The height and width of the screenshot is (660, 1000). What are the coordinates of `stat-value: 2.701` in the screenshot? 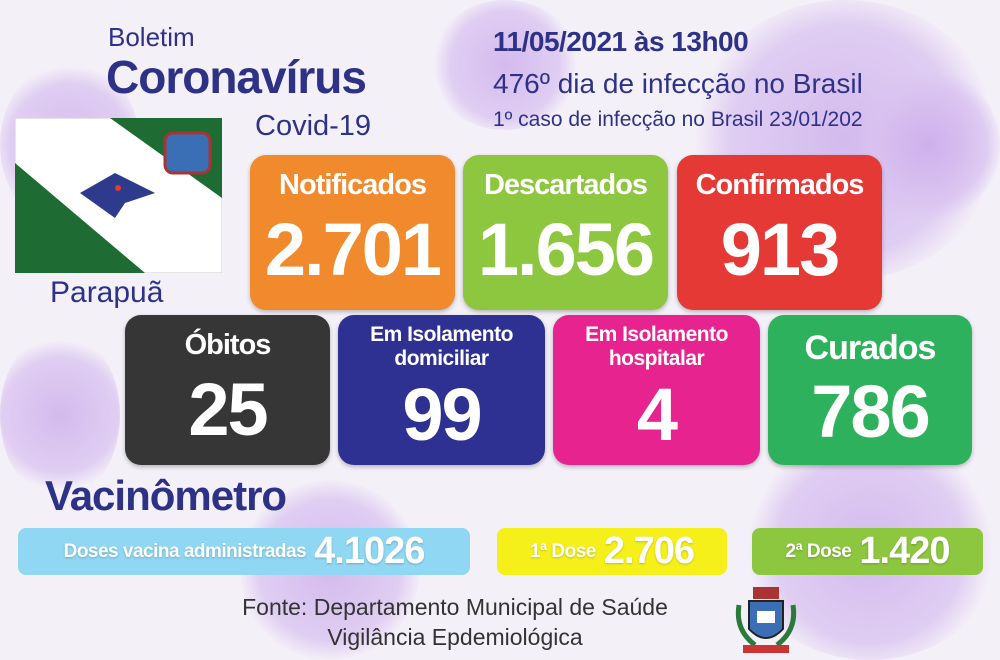 It's located at (353, 249).